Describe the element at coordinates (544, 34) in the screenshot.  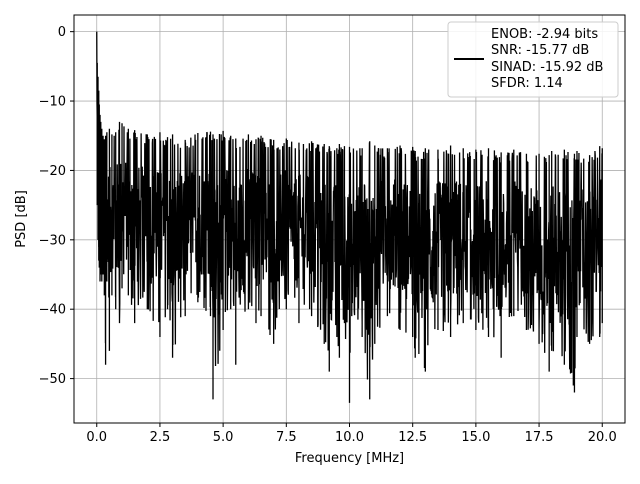
I see `legend-text-enob: ENOB: -2.94 bits` at that location.